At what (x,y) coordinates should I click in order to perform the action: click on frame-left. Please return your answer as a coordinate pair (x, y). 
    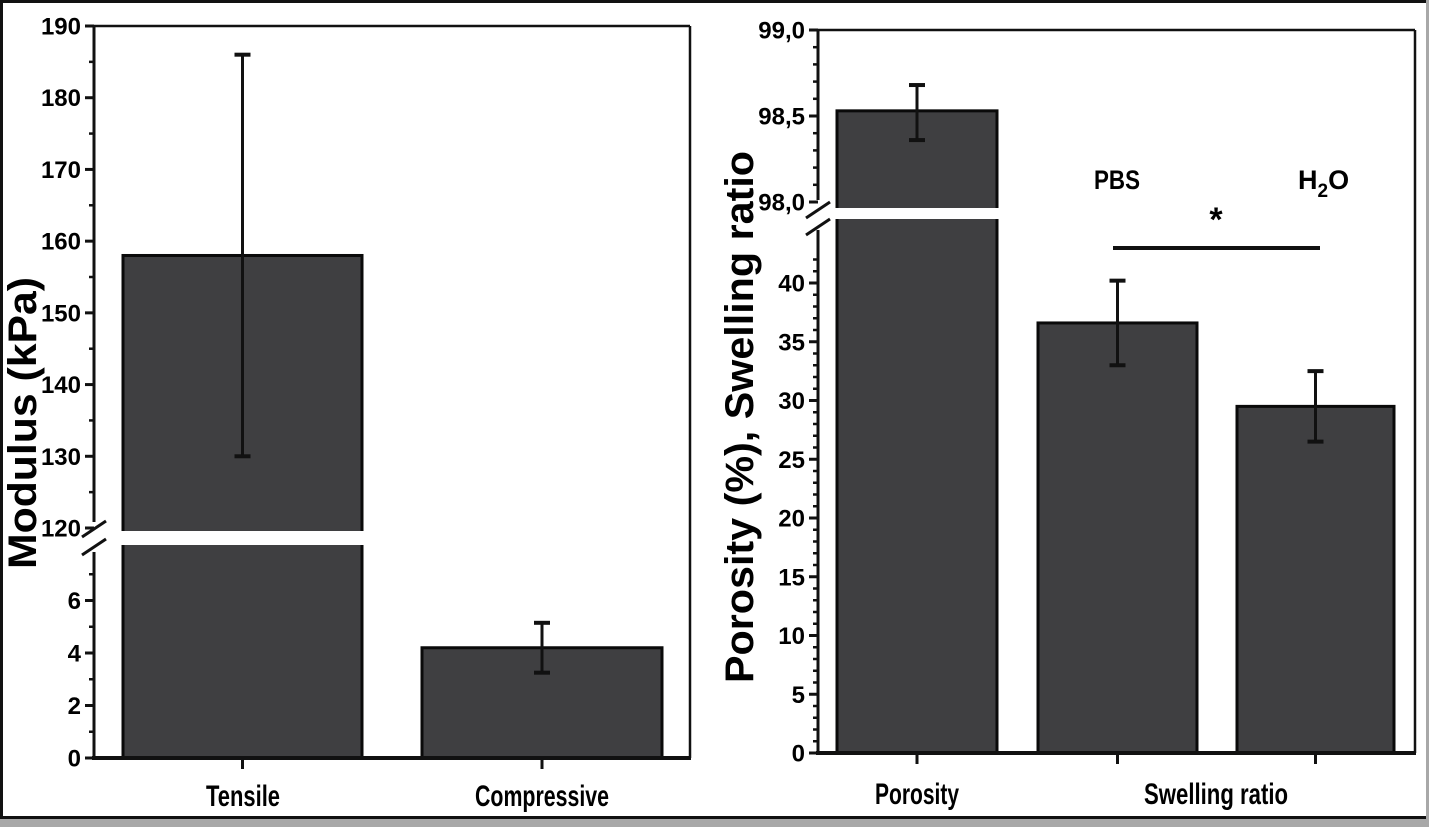
    Looking at the image, I should click on (1, 410).